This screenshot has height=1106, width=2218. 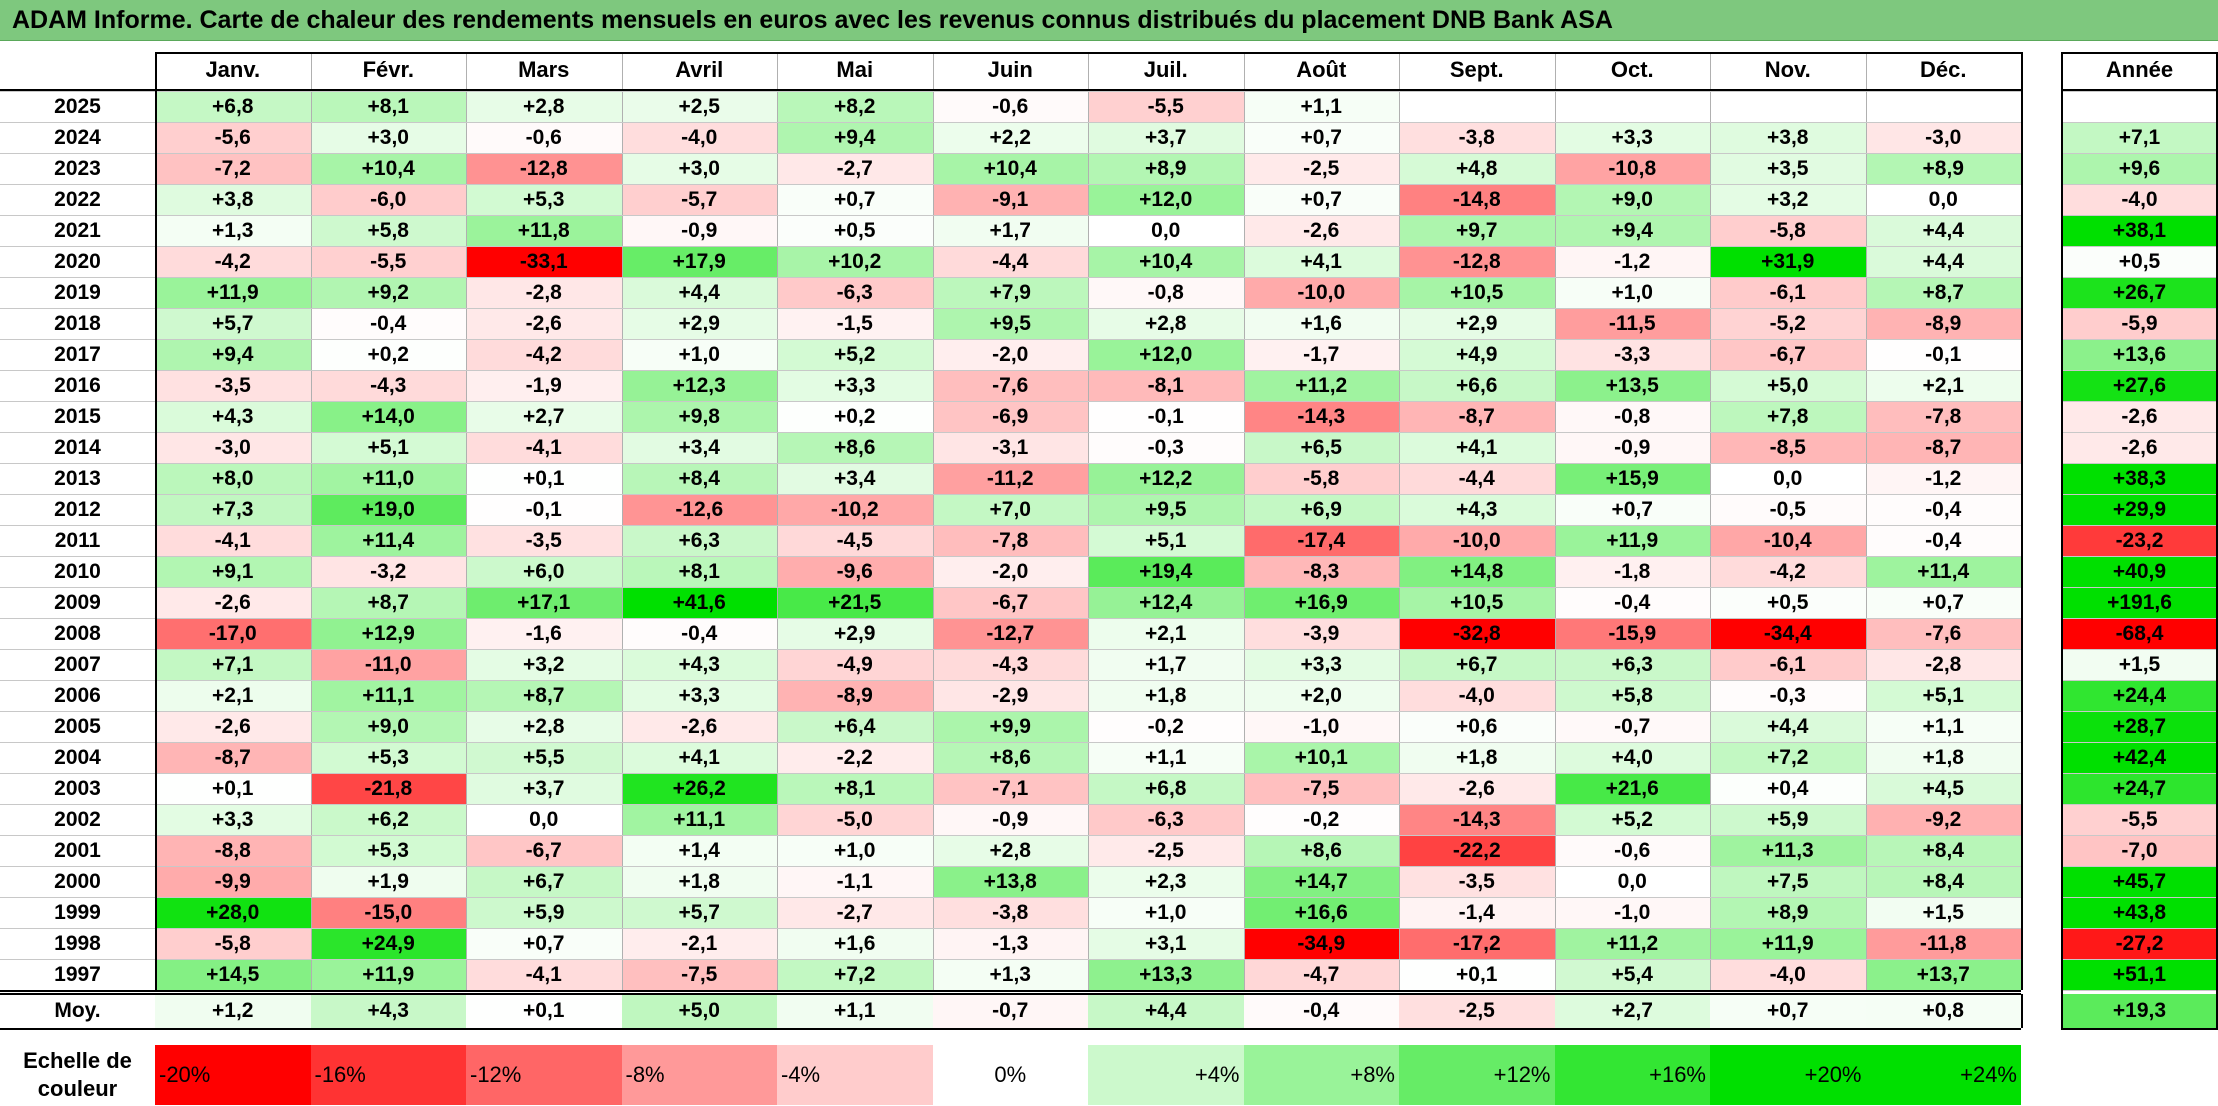 What do you see at coordinates (699, 571) in the screenshot?
I see `heatmap-cell: +8,1` at bounding box center [699, 571].